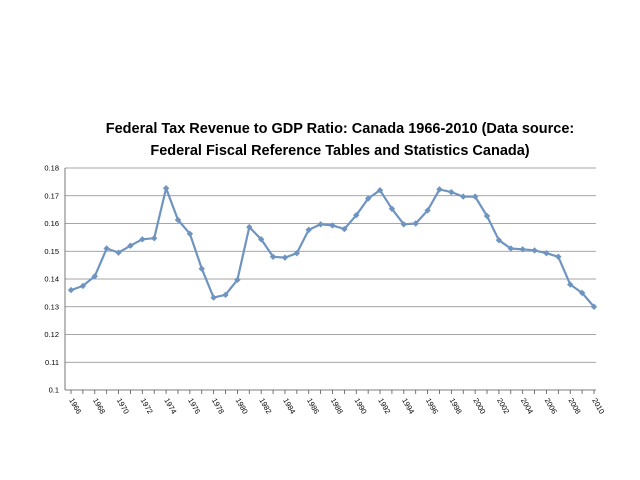 This screenshot has width=640, height=480. What do you see at coordinates (408, 406) in the screenshot?
I see `x-tick-label-1994: 1994` at bounding box center [408, 406].